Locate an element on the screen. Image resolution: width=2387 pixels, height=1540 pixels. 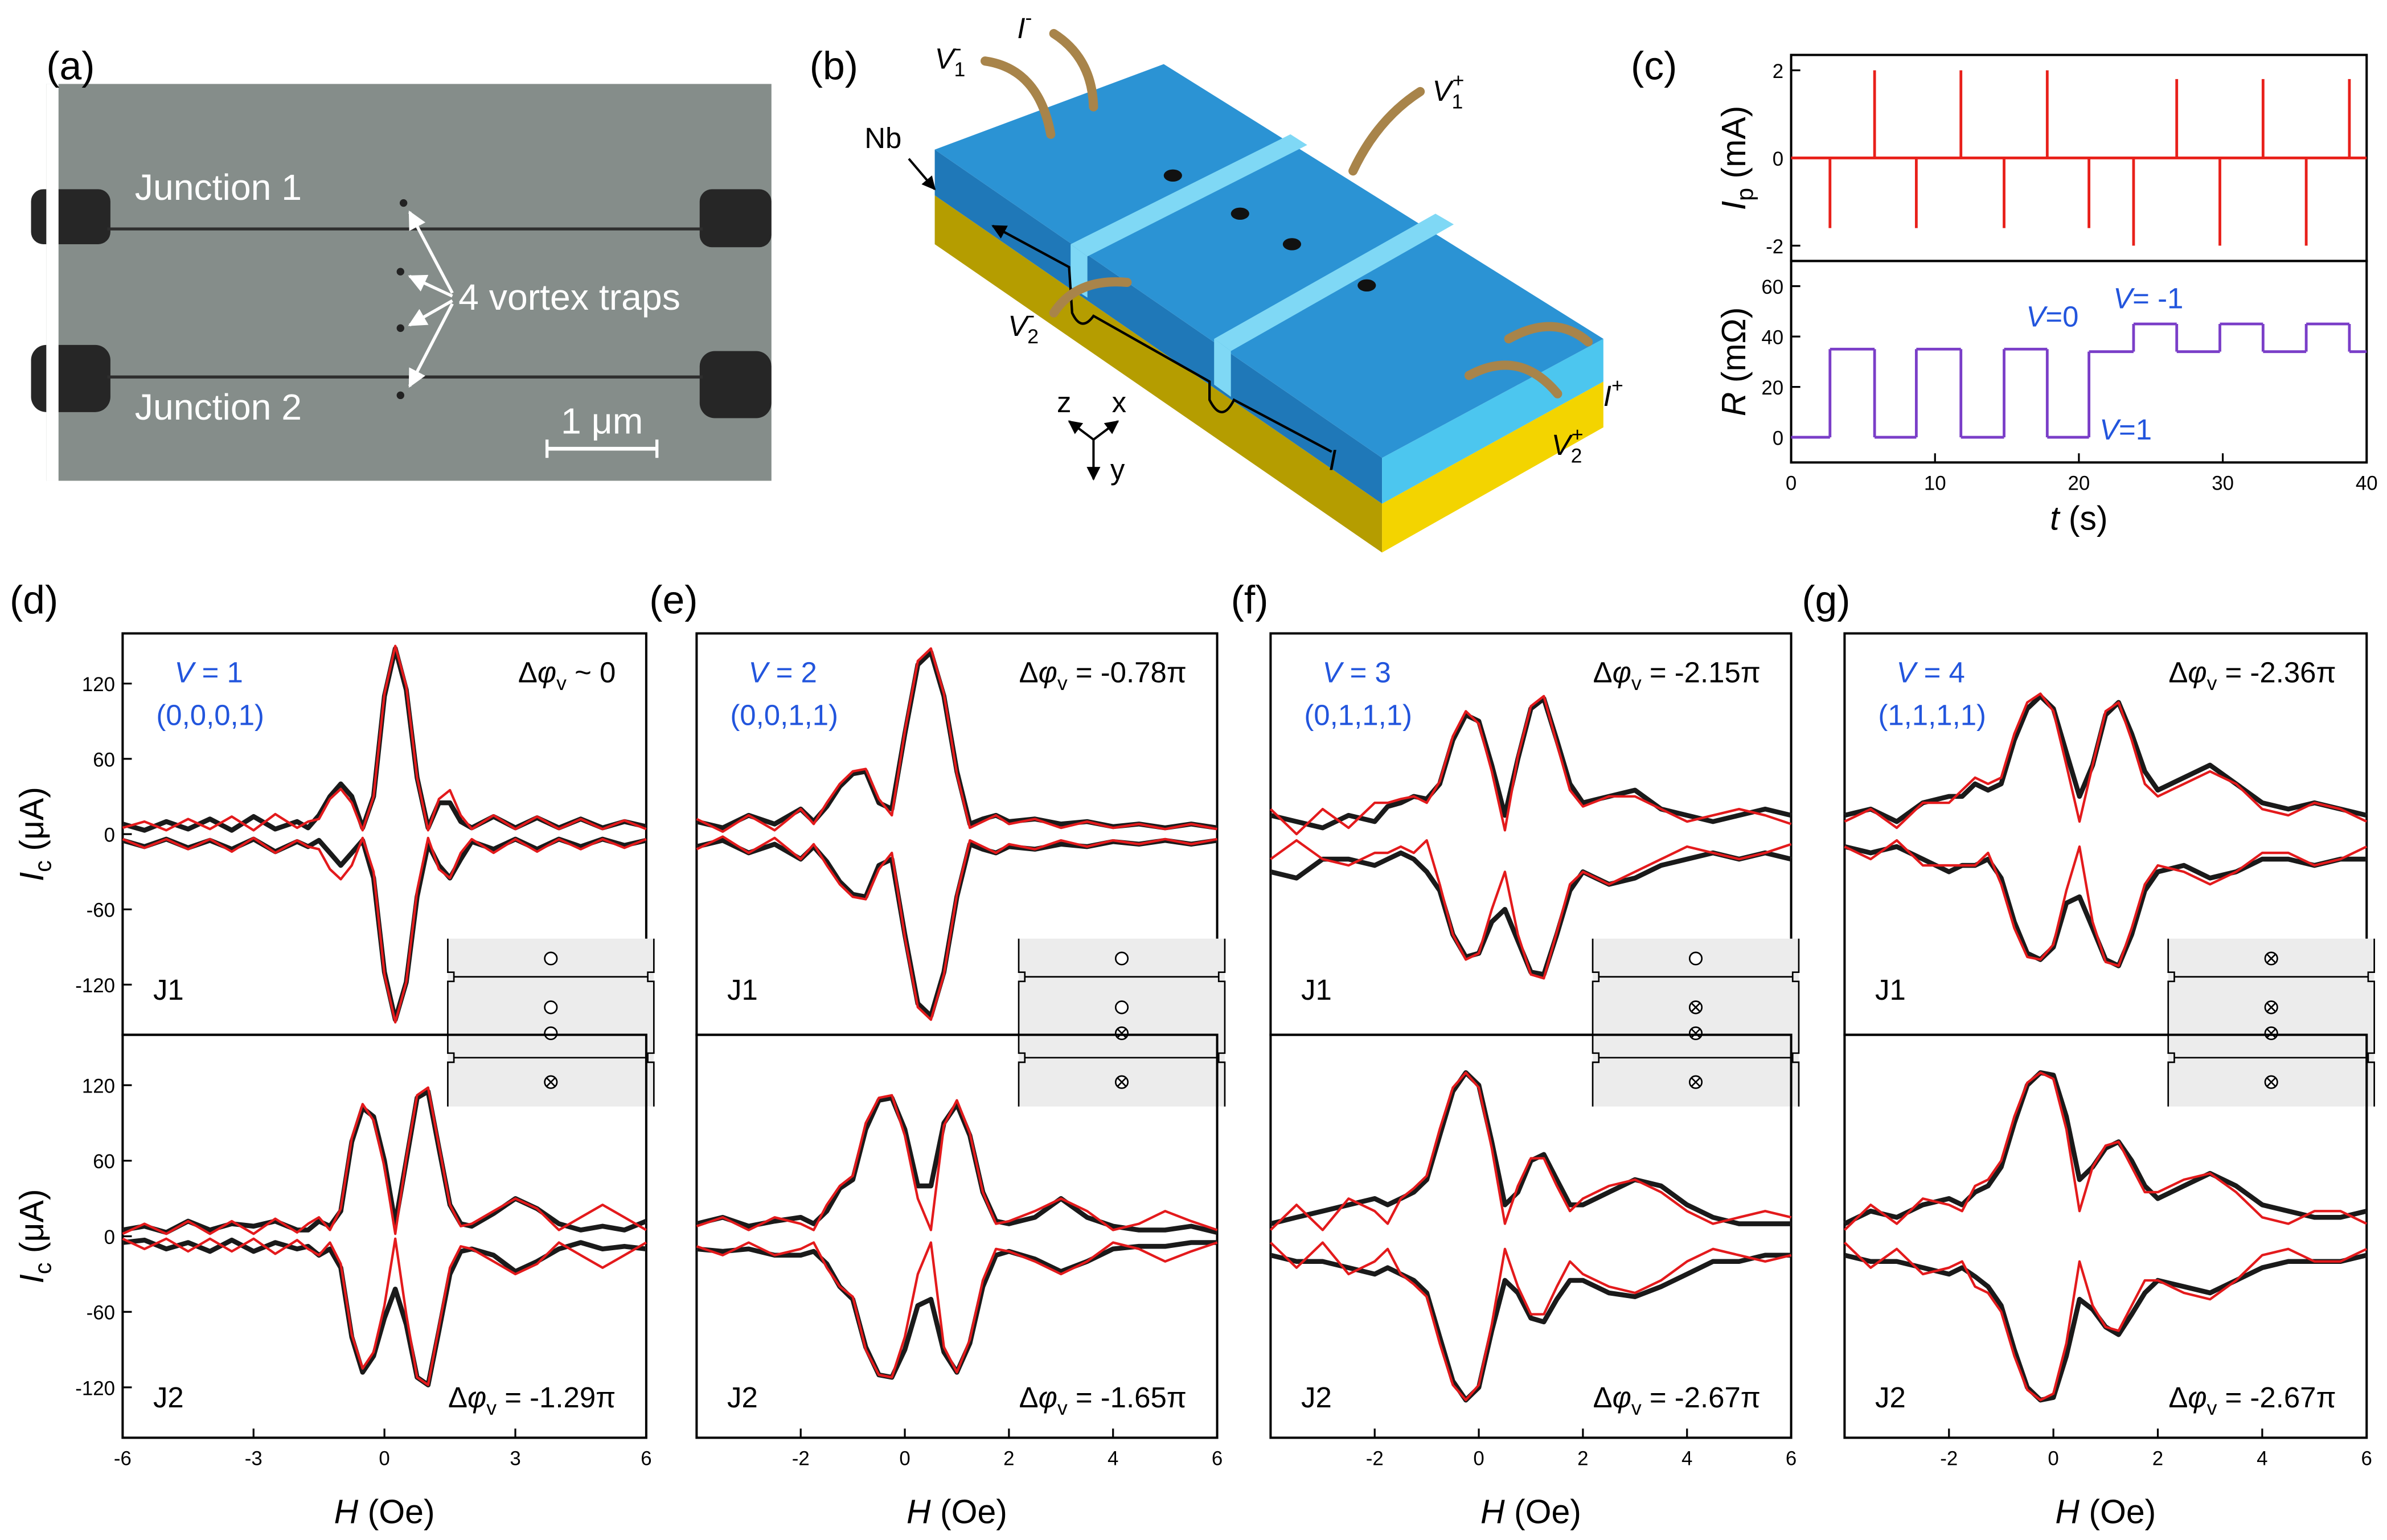
label-part: 2 is located at coordinates (1033, 336).